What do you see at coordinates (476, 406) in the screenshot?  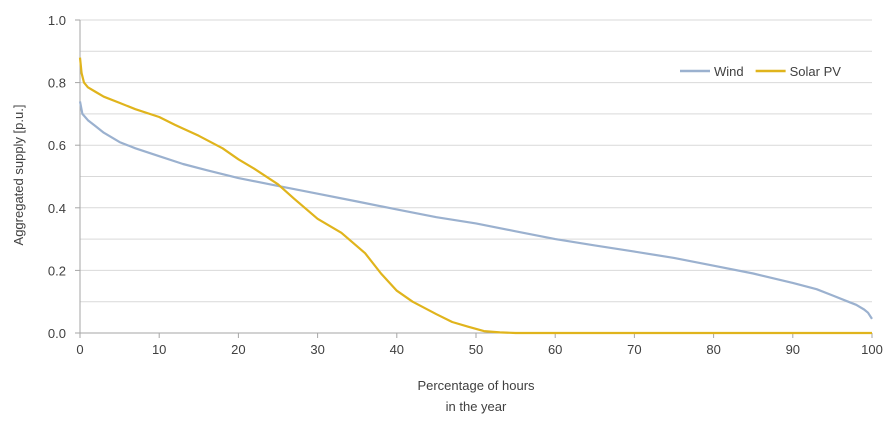 I see `x-axis-title-line-2: in the year` at bounding box center [476, 406].